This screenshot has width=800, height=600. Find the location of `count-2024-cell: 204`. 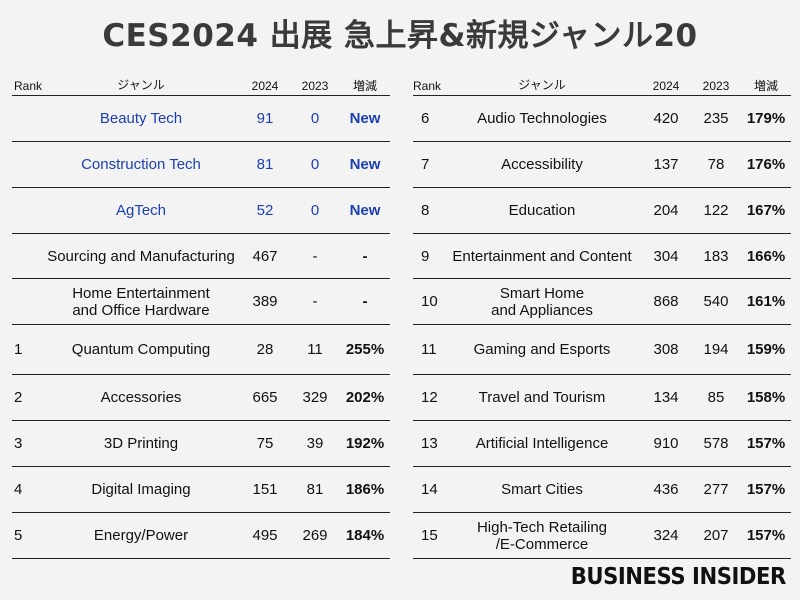

count-2024-cell: 204 is located at coordinates (666, 210).